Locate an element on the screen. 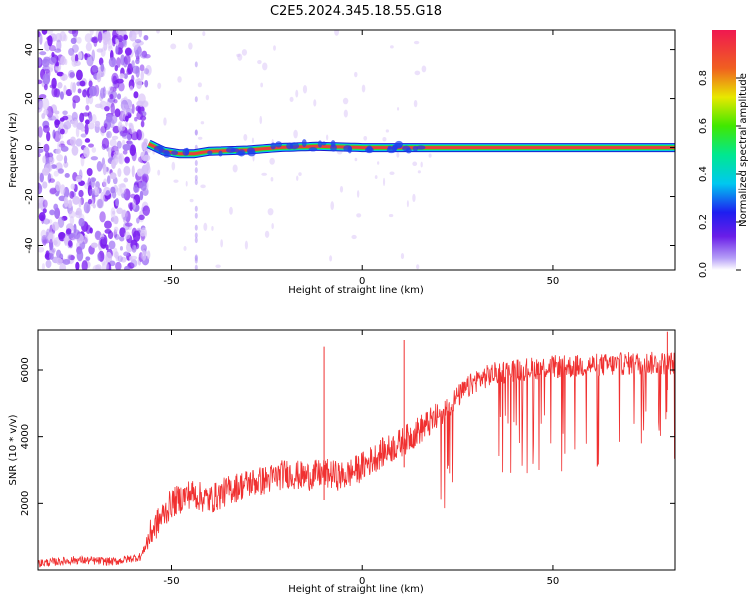 This screenshot has width=750, height=600. colorbar-label: Normalized spectral amplitude is located at coordinates (743, 150).